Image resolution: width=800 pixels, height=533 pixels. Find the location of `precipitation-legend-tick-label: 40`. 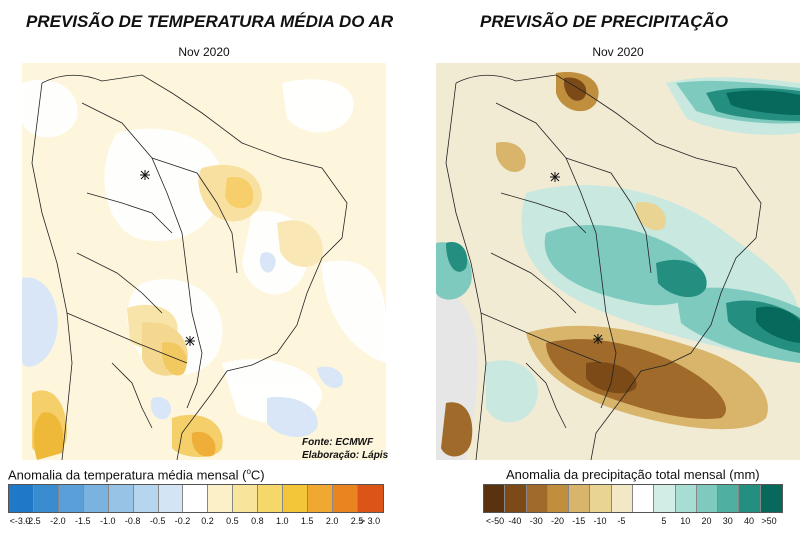

precipitation-legend-tick-label: 40 is located at coordinates (749, 521).